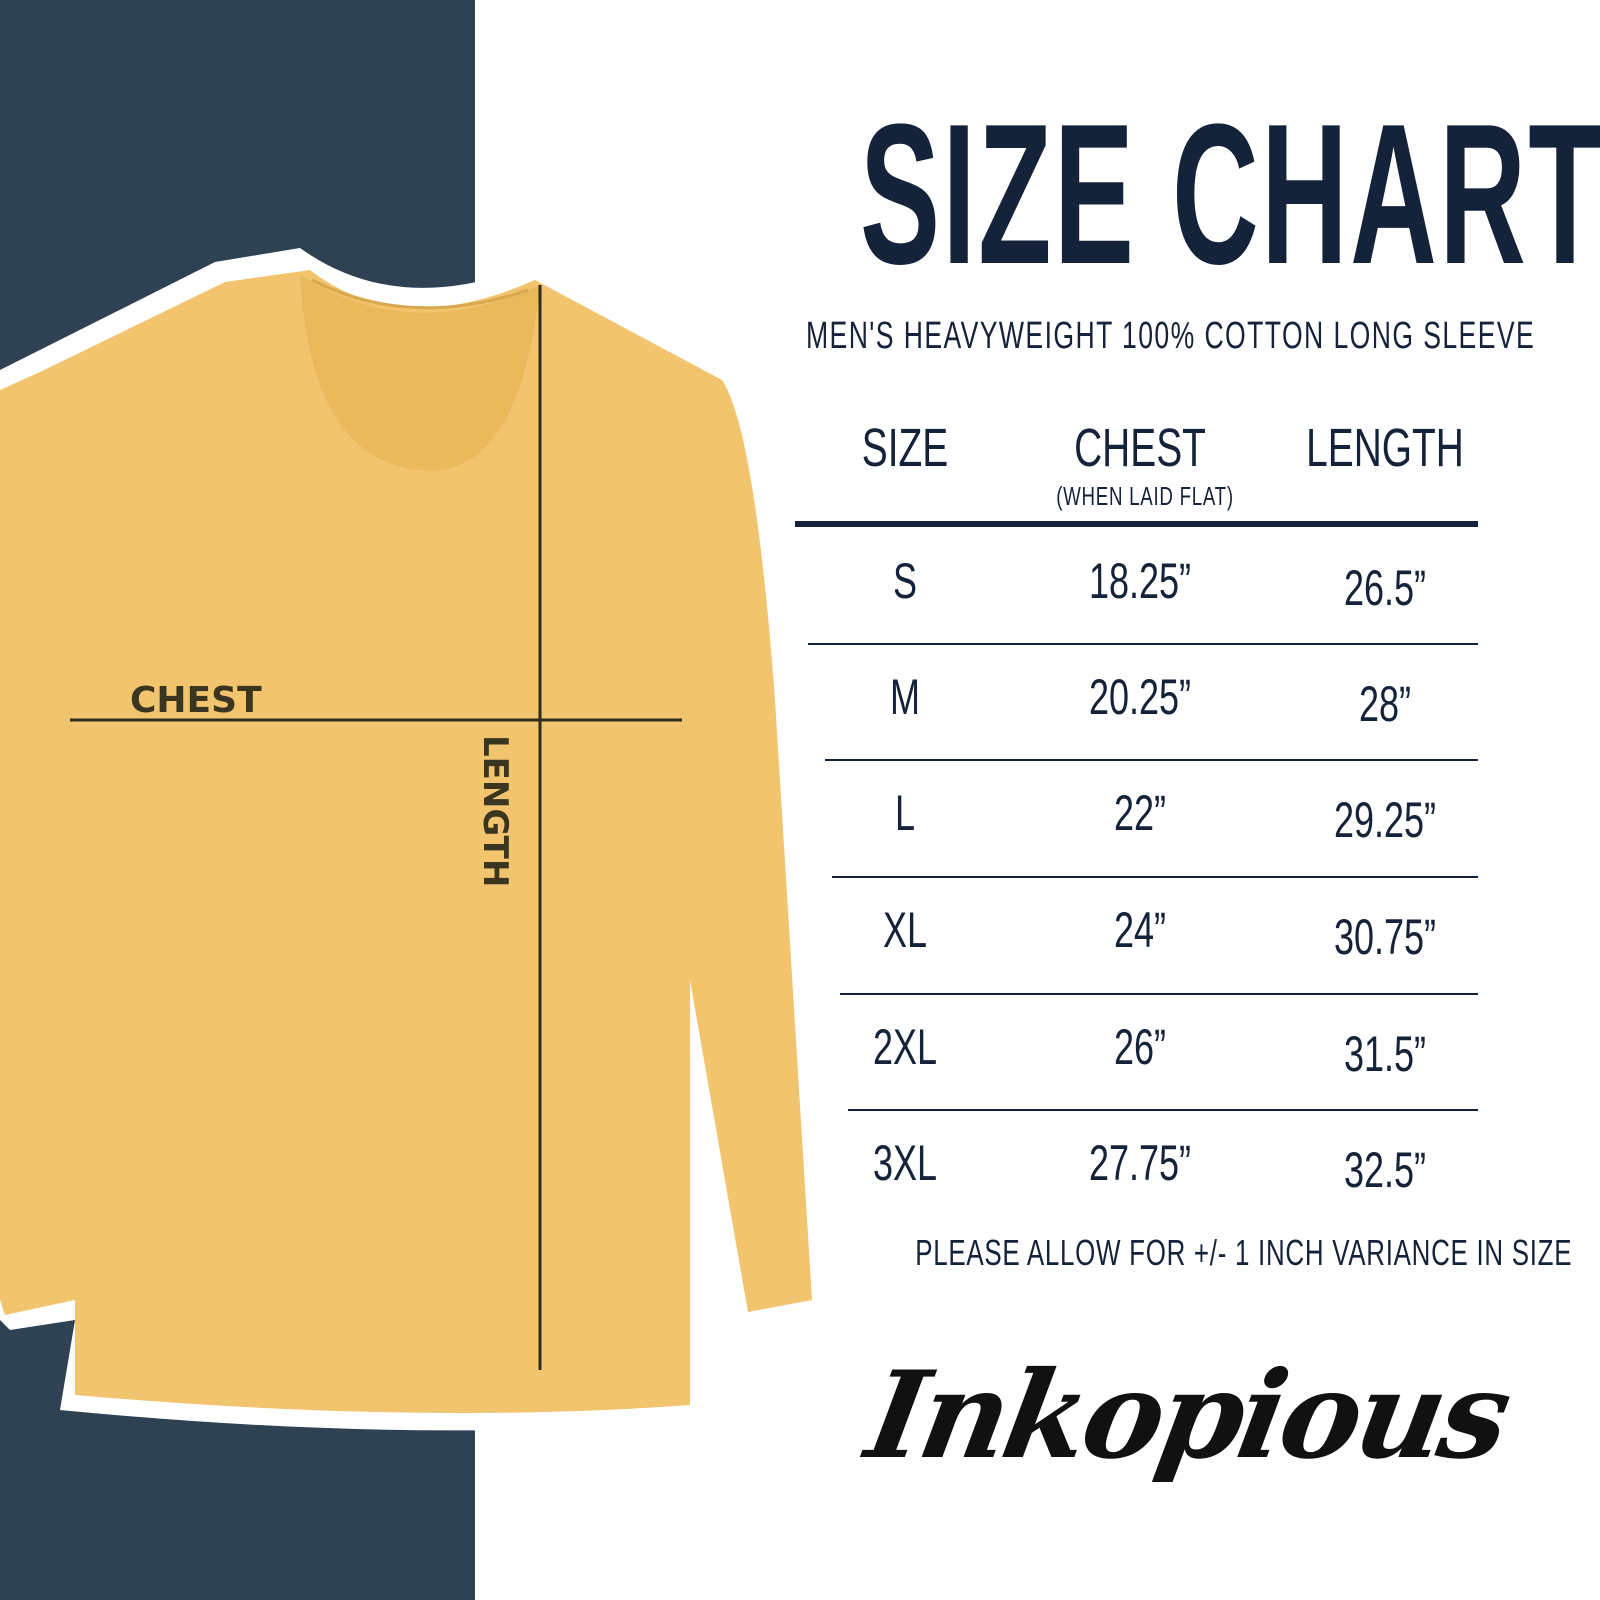 The height and width of the screenshot is (1600, 1600). Describe the element at coordinates (905, 930) in the screenshot. I see `size-cell: XL` at that location.